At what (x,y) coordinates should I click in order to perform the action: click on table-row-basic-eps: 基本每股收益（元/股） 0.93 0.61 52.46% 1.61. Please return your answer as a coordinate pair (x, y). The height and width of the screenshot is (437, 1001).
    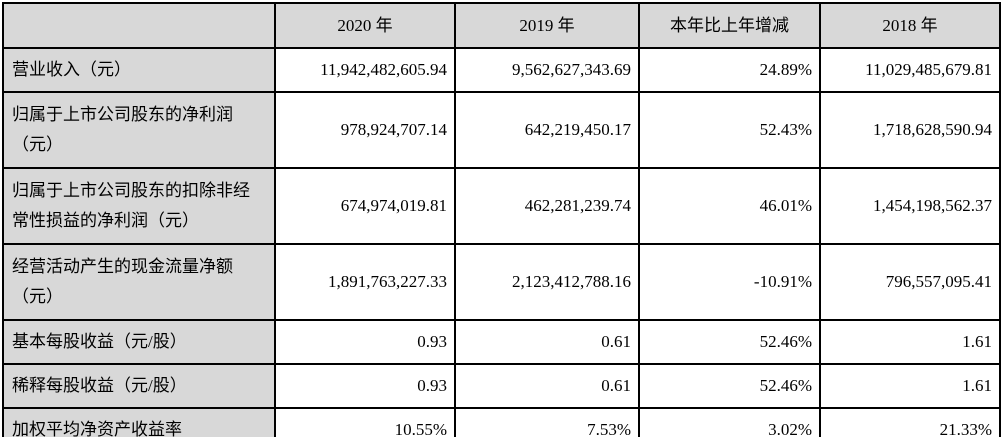
    Looking at the image, I should click on (501, 342).